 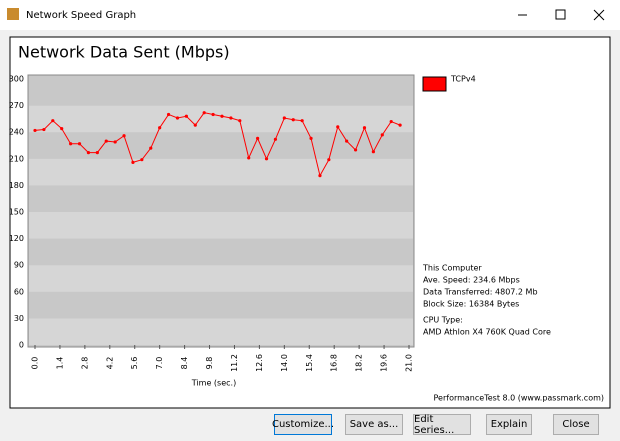 I want to click on x-tick-label: 0.0, so click(x=35, y=363).